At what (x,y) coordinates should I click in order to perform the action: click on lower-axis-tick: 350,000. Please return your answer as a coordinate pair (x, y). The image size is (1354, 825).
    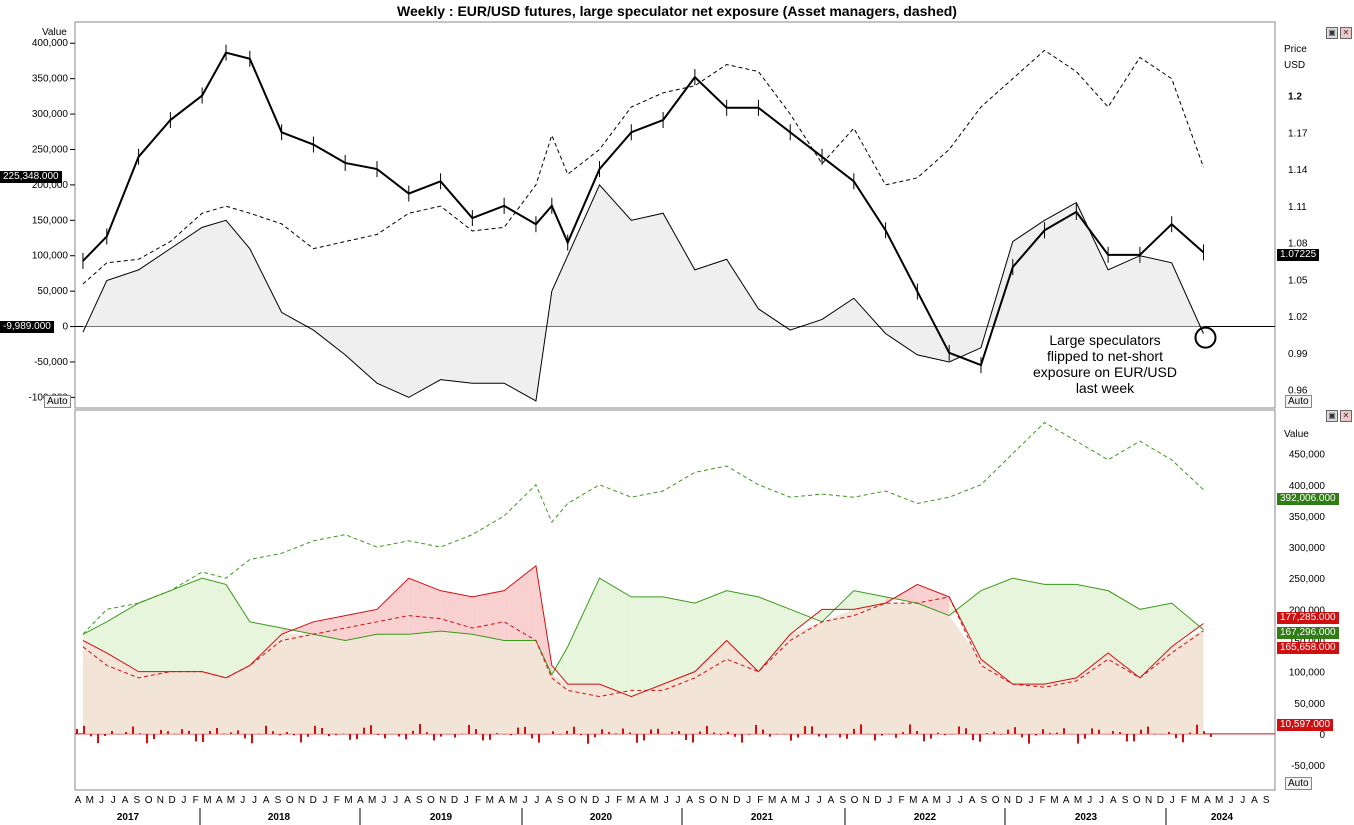
    Looking at the image, I should click on (1307, 517).